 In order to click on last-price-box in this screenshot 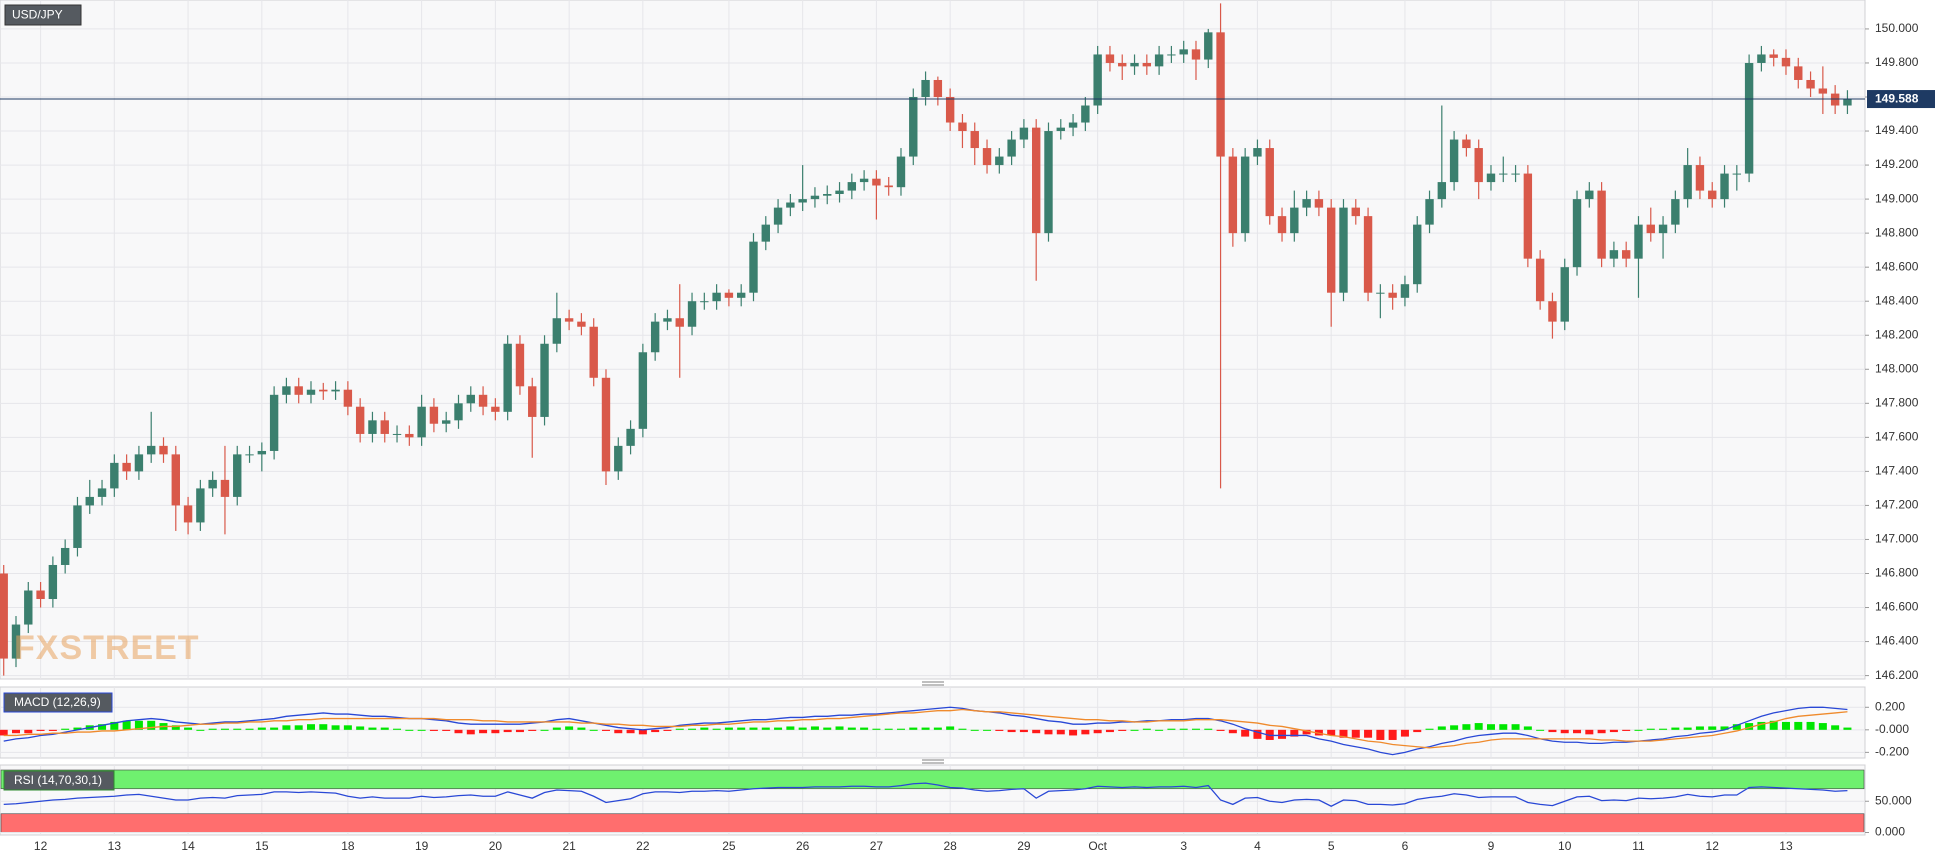, I will do `click(1901, 99)`.